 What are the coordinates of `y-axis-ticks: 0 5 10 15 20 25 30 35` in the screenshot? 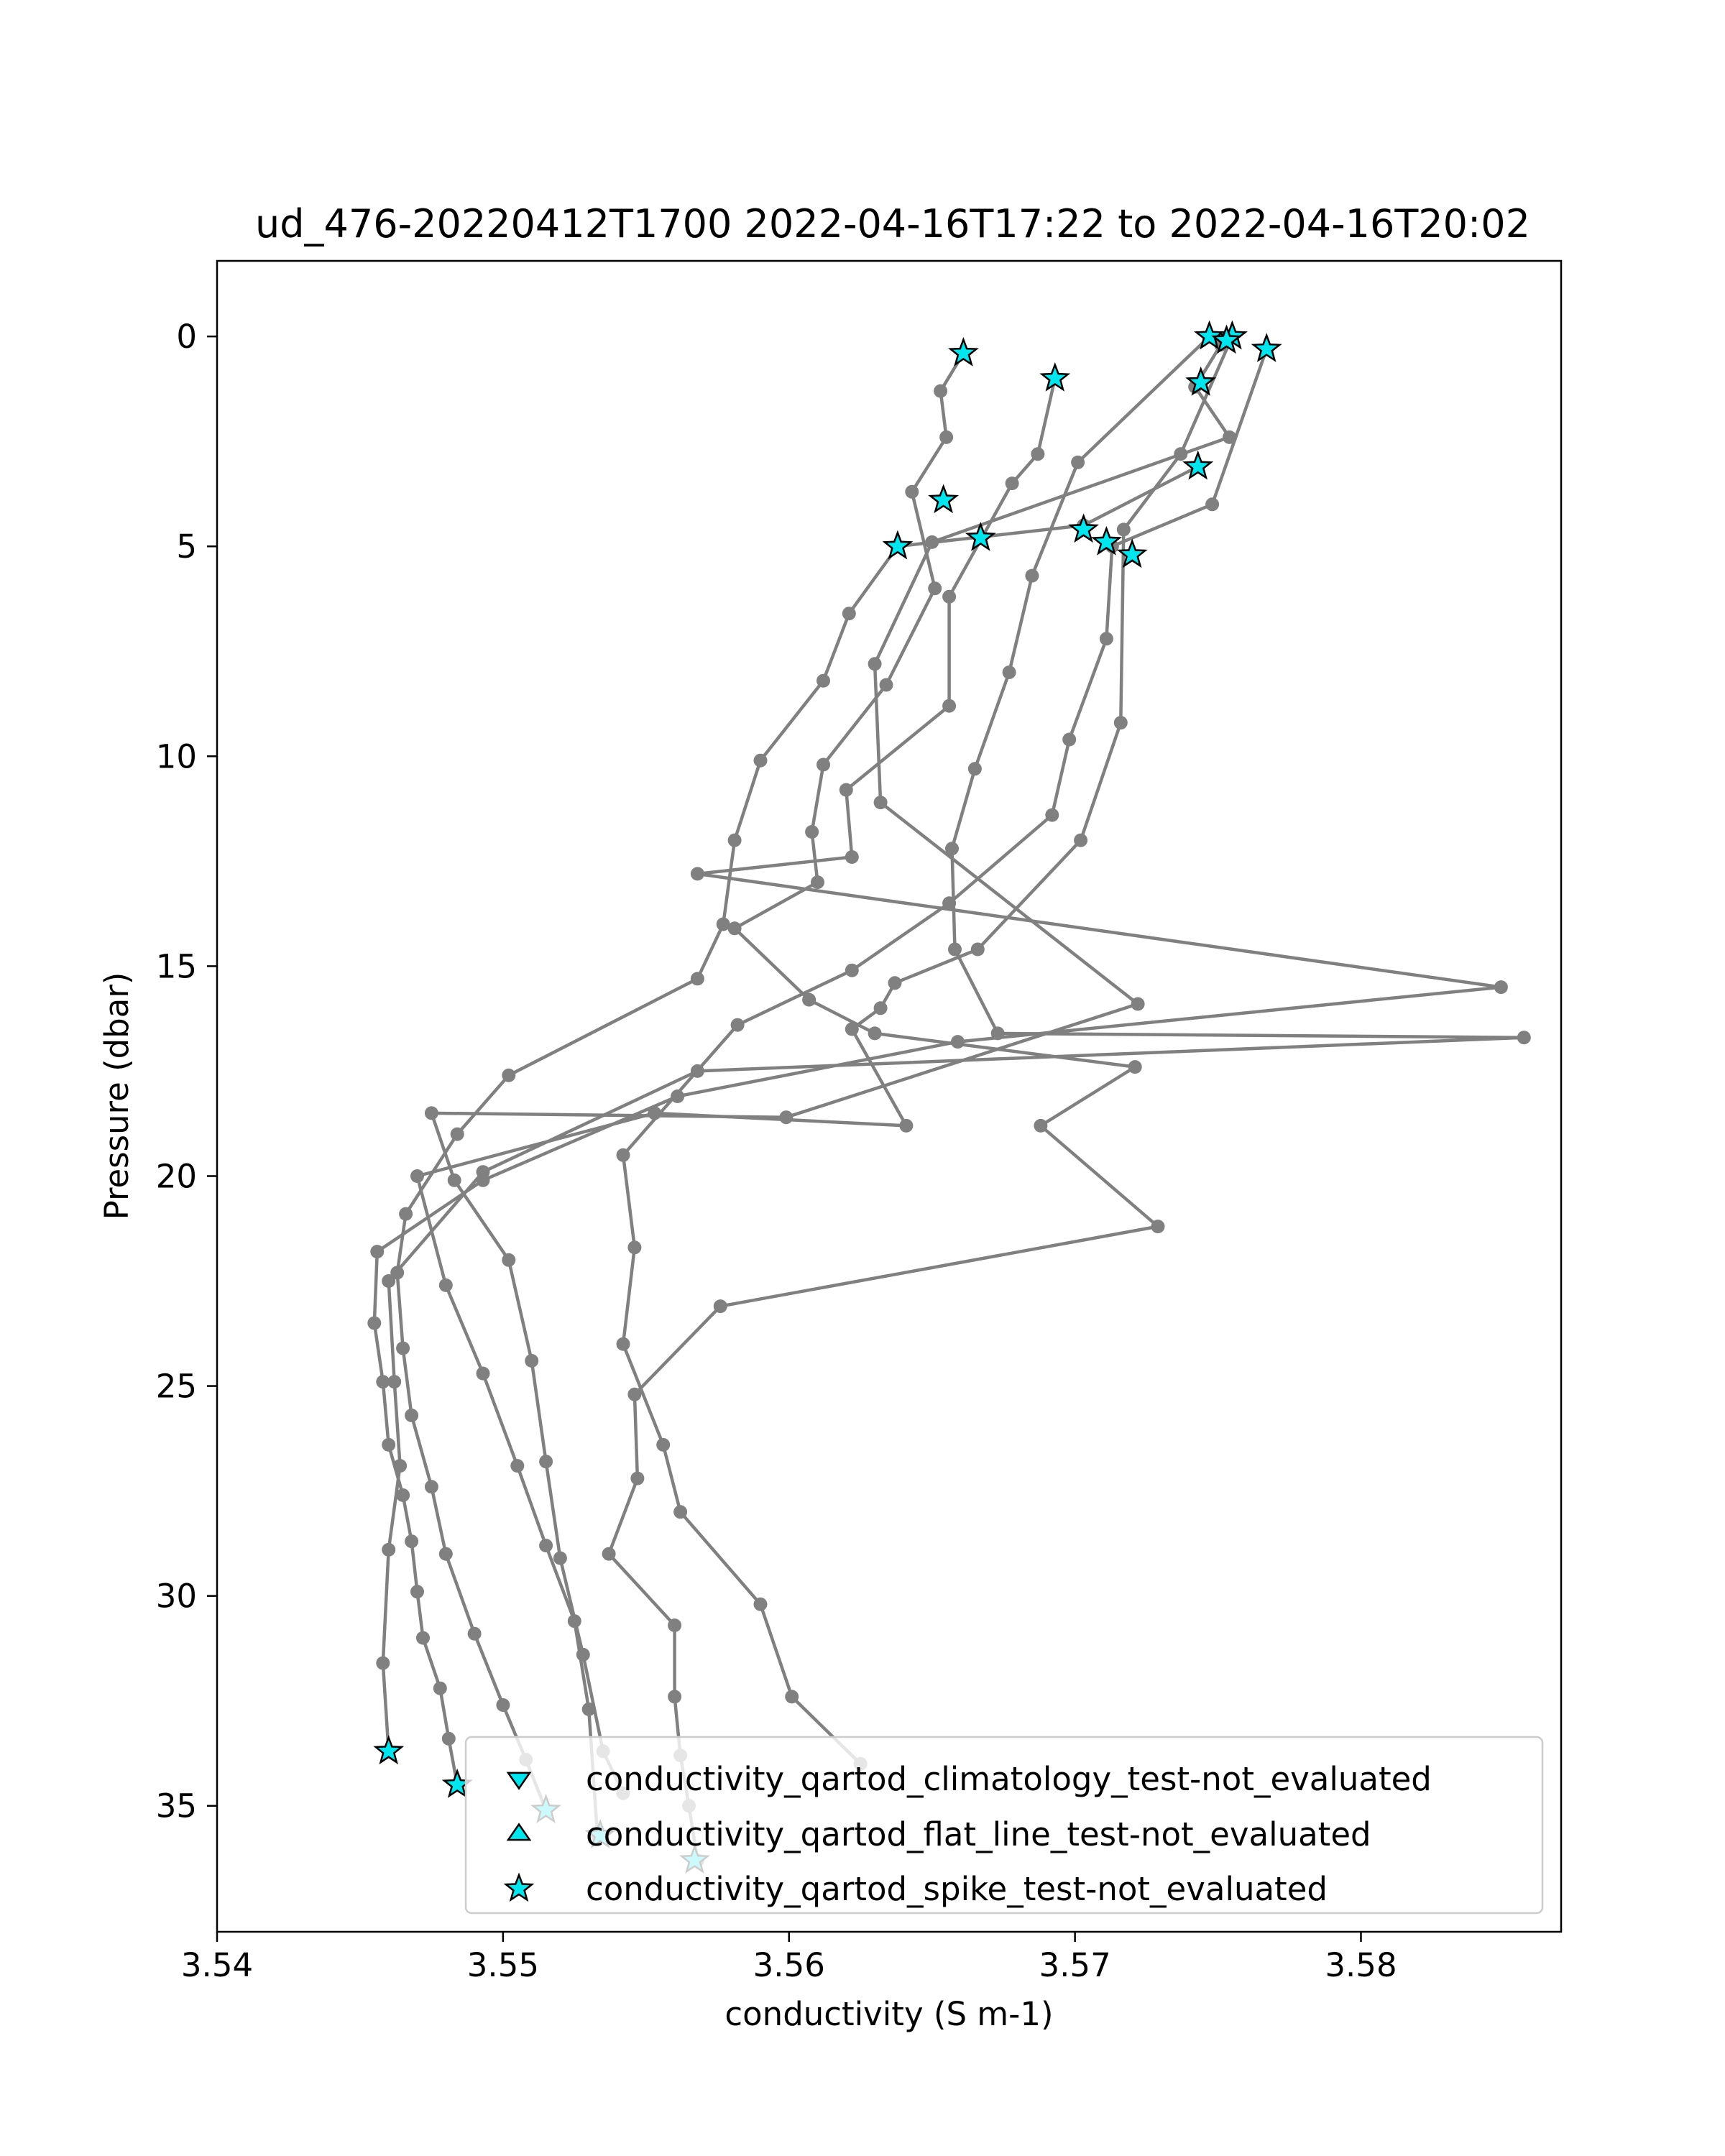 It's located at (186, 1071).